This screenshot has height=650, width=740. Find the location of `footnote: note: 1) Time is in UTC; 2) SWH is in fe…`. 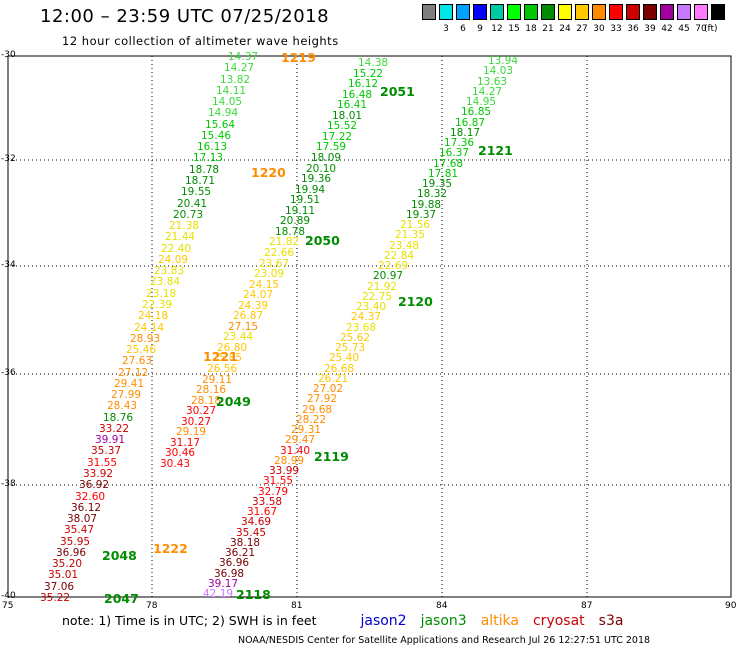

footnote: note: 1) Time is in UTC; 2) SWH is in fe… is located at coordinates (349, 621).